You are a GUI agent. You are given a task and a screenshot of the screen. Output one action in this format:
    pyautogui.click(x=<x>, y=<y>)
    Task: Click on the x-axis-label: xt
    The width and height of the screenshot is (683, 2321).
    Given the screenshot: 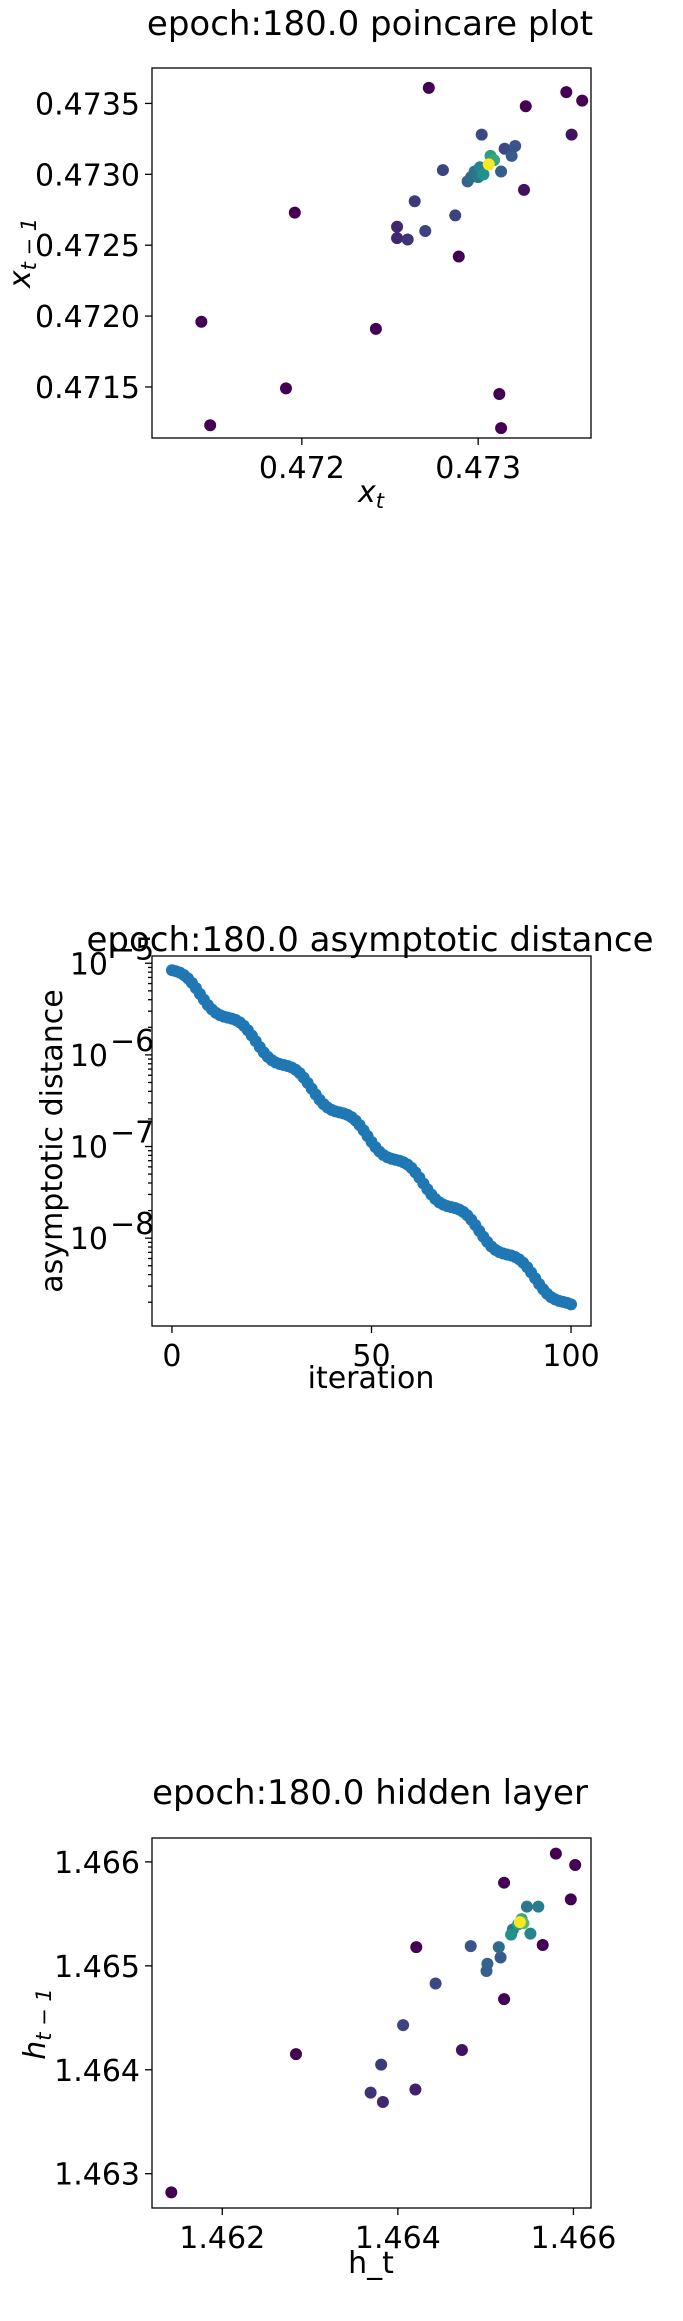 What is the action you would take?
    pyautogui.click(x=371, y=494)
    